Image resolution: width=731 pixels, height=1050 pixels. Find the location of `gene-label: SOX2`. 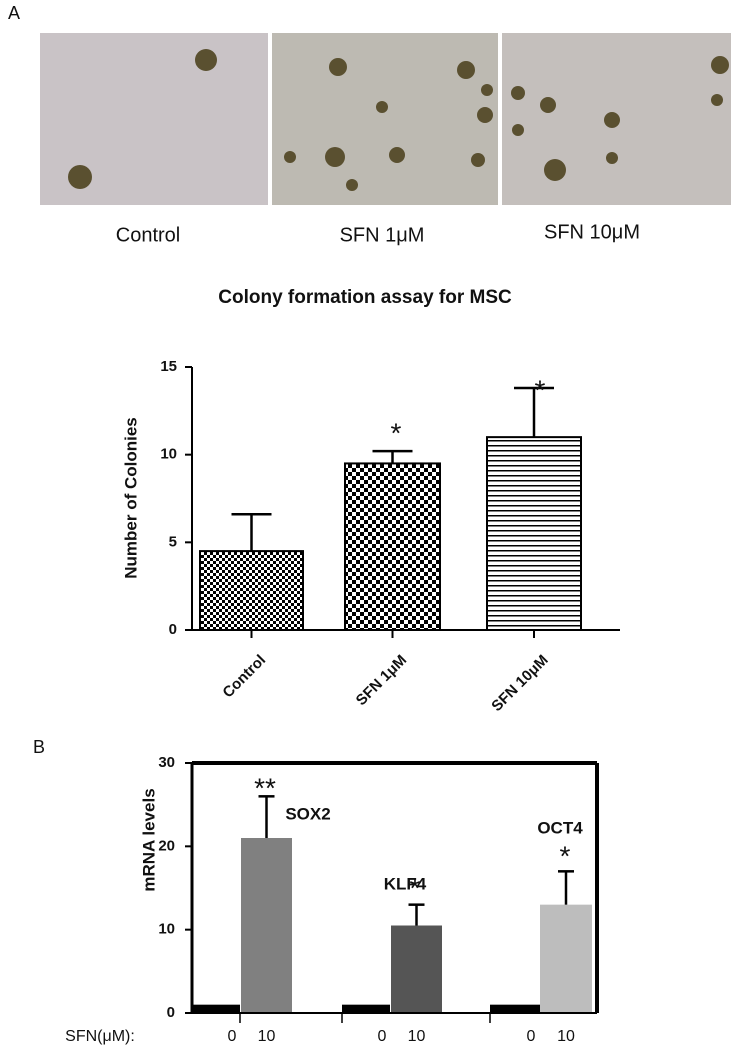

gene-label: SOX2 is located at coordinates (307, 813).